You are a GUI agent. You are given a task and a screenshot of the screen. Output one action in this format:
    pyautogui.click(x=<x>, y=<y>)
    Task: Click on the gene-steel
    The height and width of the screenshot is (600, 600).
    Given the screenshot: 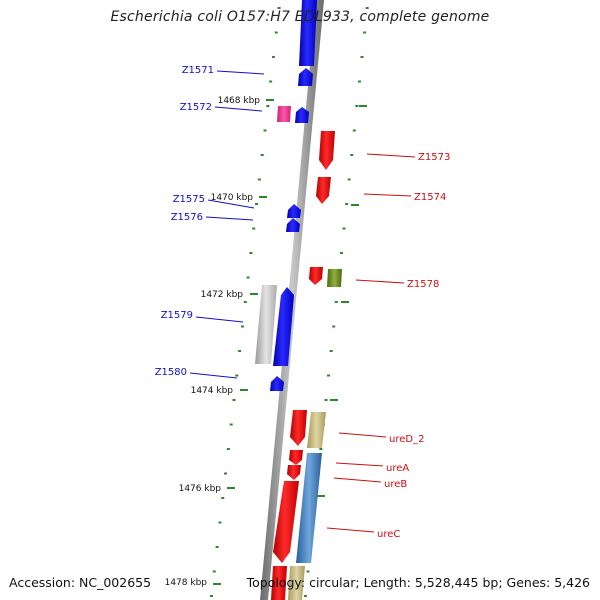 What is the action you would take?
    pyautogui.click(x=309, y=508)
    